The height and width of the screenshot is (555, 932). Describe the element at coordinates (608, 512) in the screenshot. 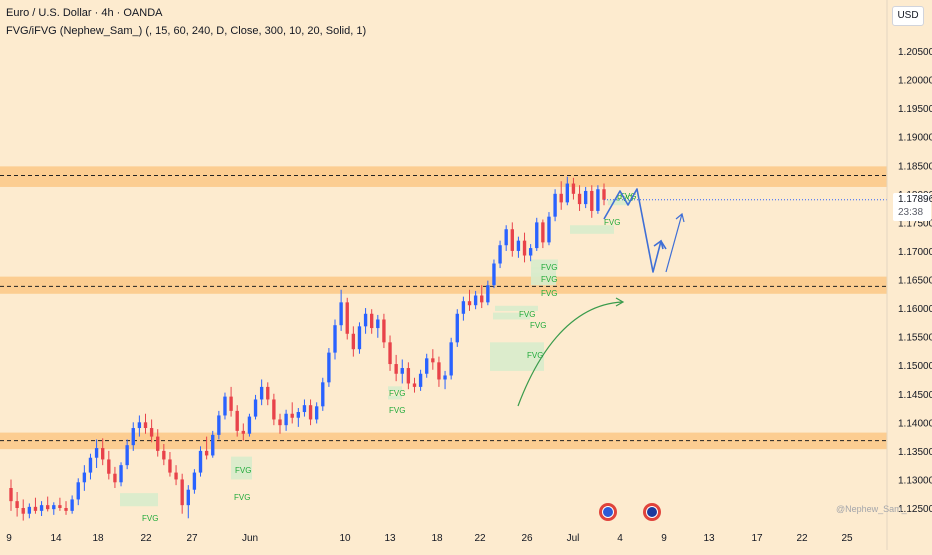

I see `us-flag-event-icon` at that location.